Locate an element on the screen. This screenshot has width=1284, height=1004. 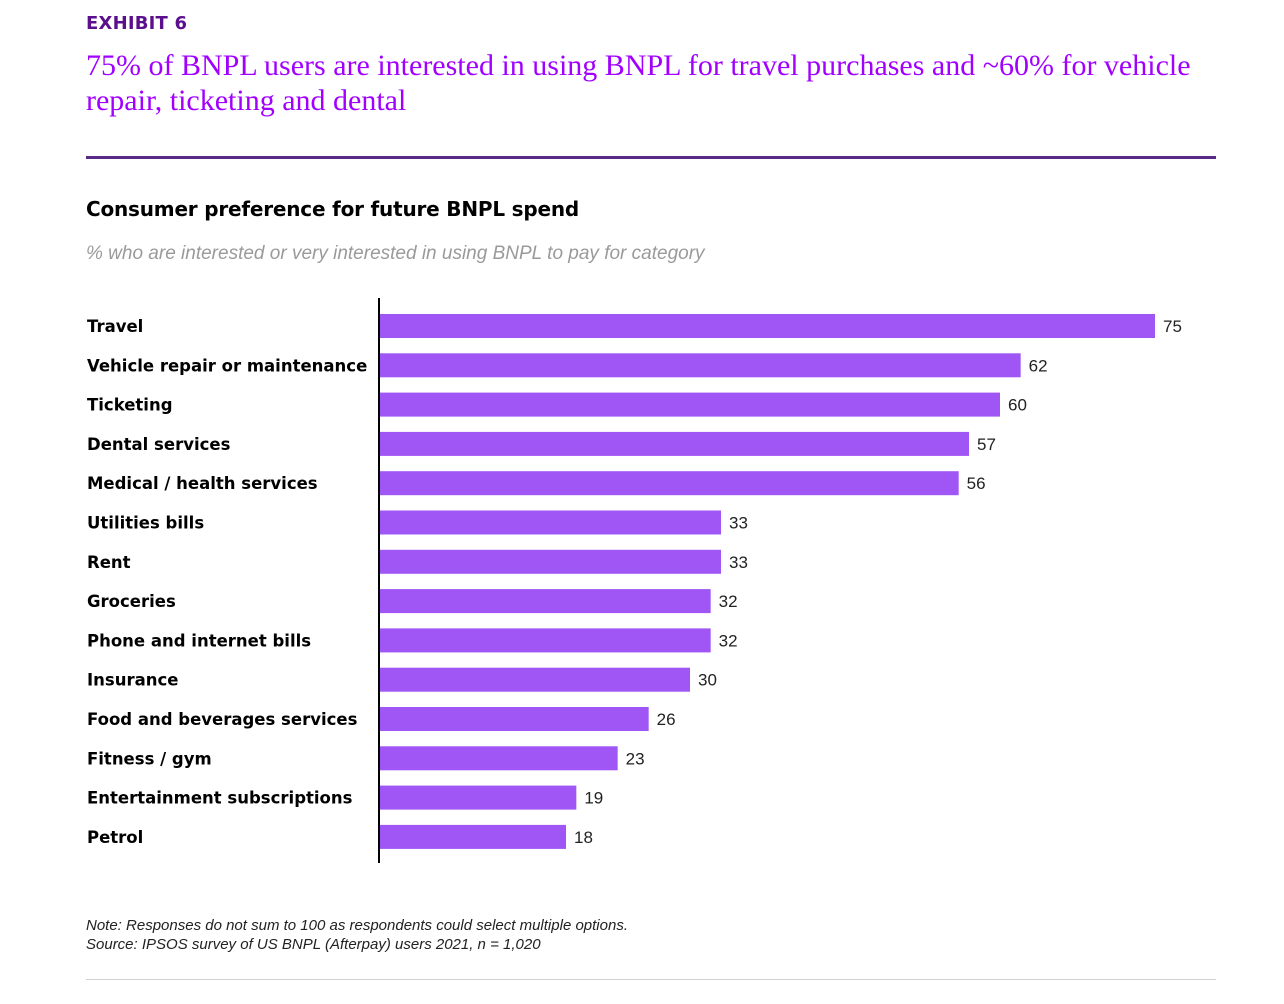
category-label: Travel is located at coordinates (115, 326).